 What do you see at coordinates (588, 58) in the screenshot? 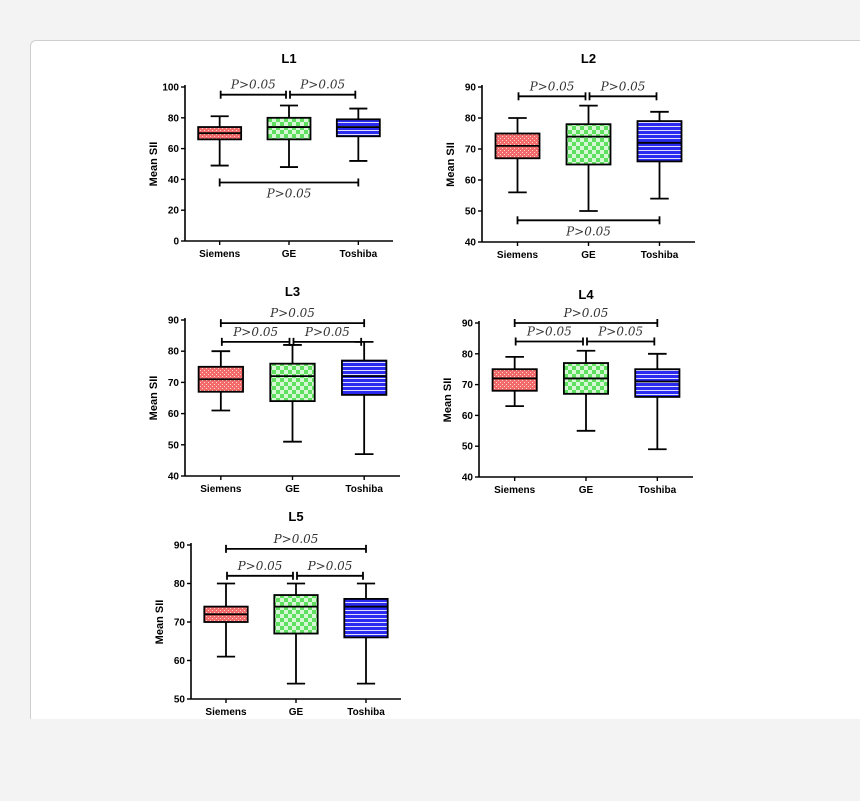
I see `chart-title: L2` at bounding box center [588, 58].